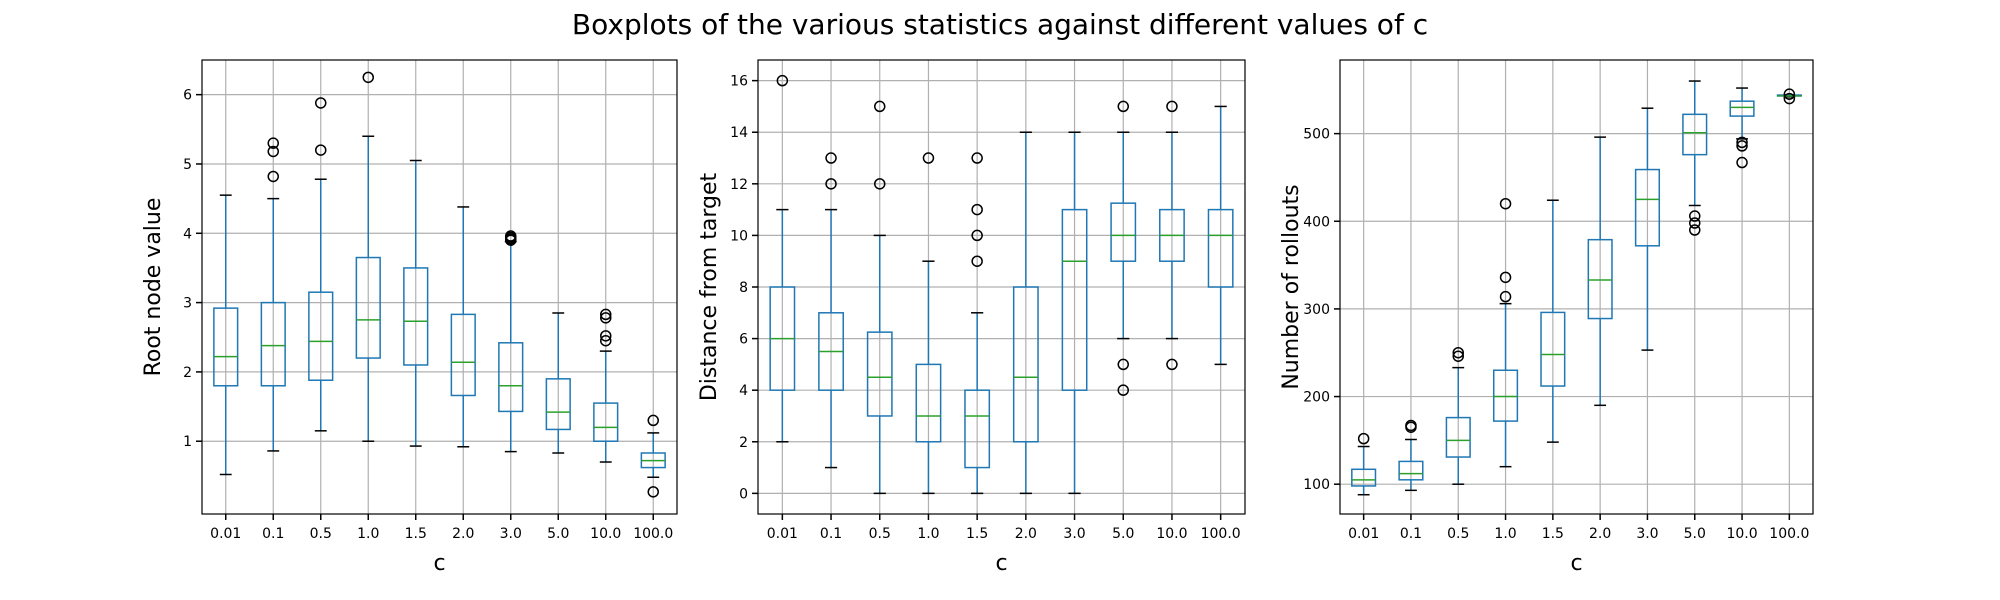 This screenshot has height=600, width=2000. What do you see at coordinates (743, 494) in the screenshot?
I see `y-tick-label: 0` at bounding box center [743, 494].